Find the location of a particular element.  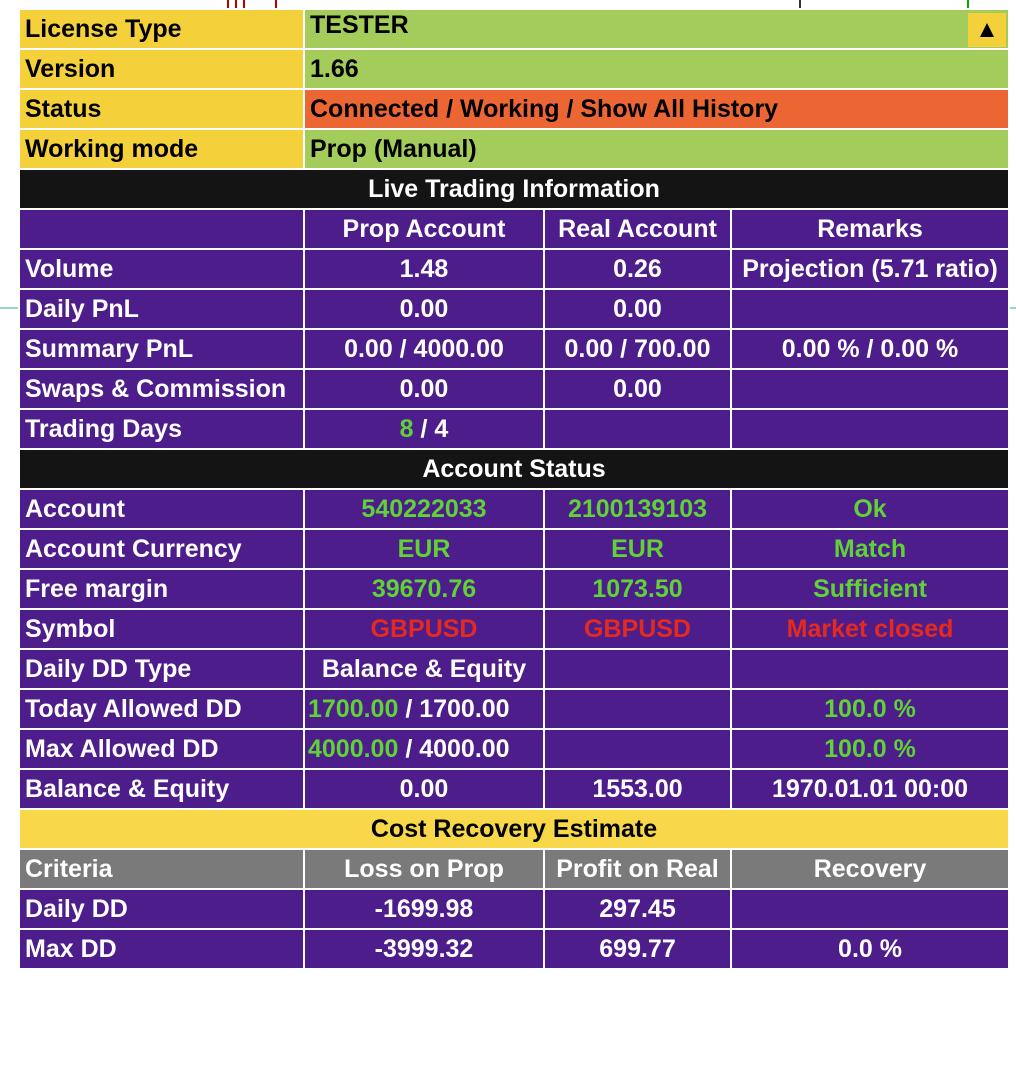

working-mode-value: Prop (Manual) is located at coordinates (656, 149).